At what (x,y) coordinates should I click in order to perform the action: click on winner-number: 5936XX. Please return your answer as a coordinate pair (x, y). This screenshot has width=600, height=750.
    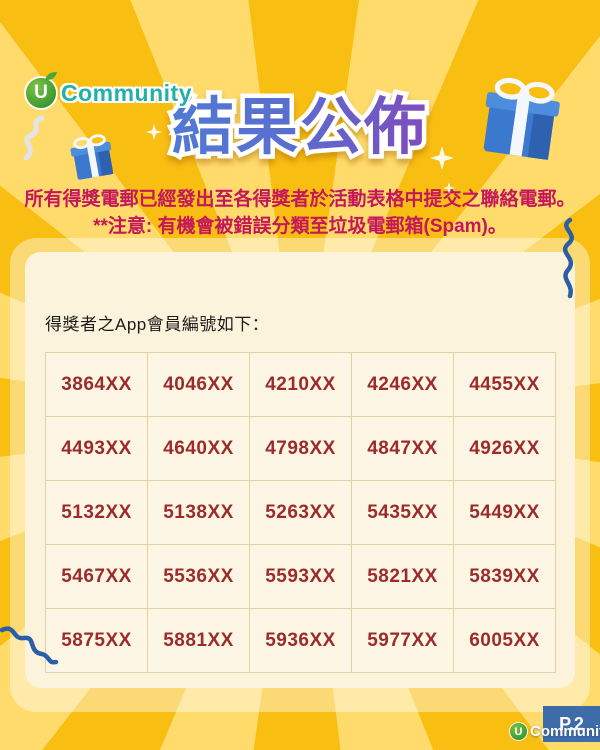
    Looking at the image, I should click on (300, 640).